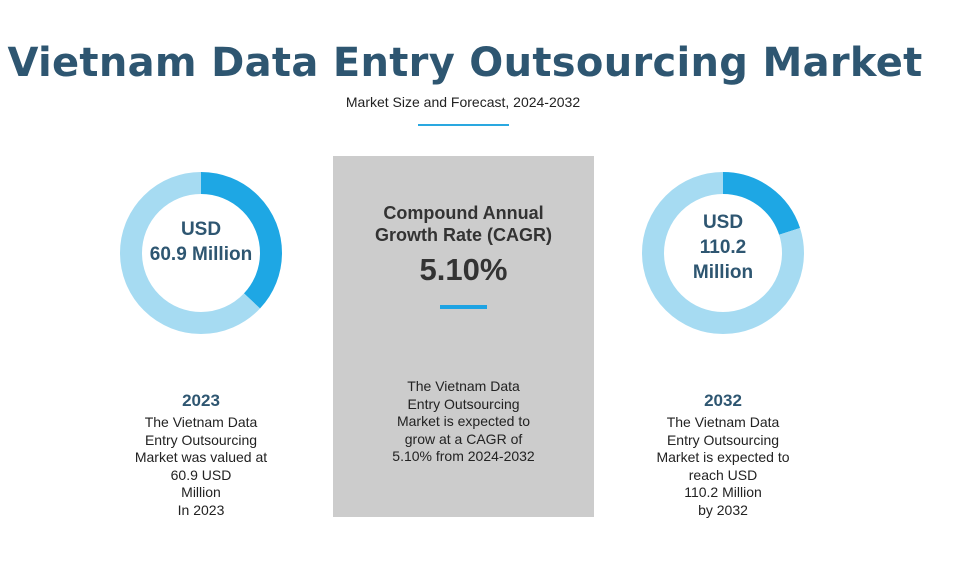  I want to click on cagr-value: 5.10%, so click(463, 269).